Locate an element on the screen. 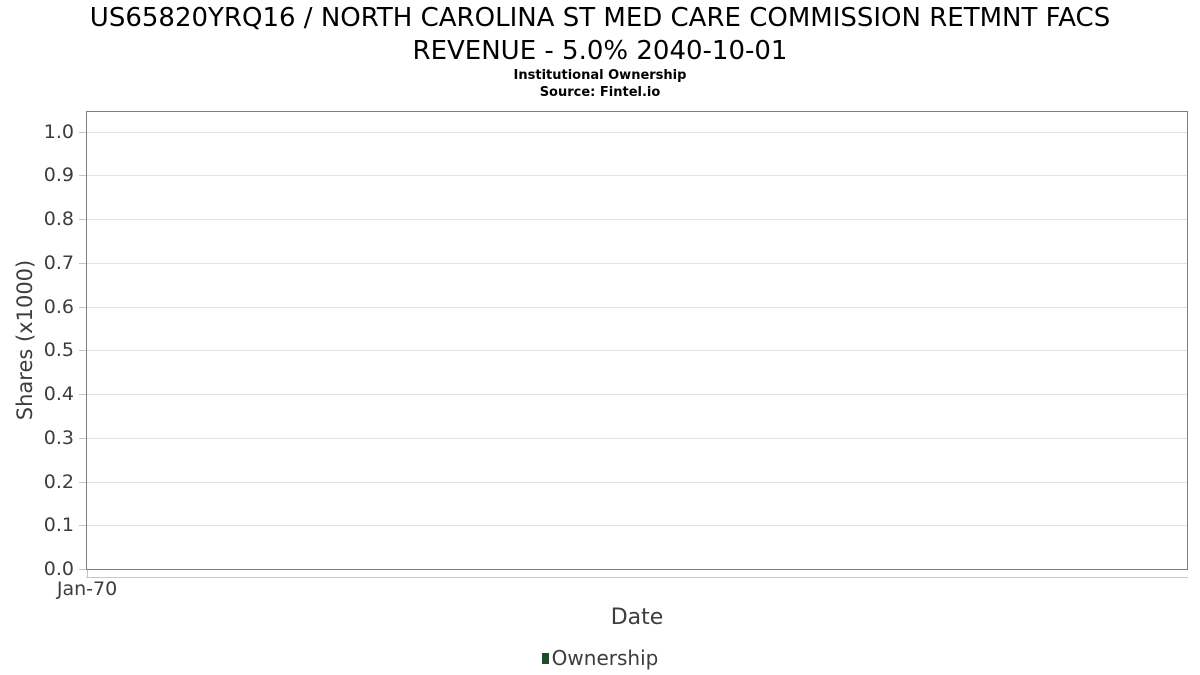  legend-label-ownership: Ownership is located at coordinates (605, 658).